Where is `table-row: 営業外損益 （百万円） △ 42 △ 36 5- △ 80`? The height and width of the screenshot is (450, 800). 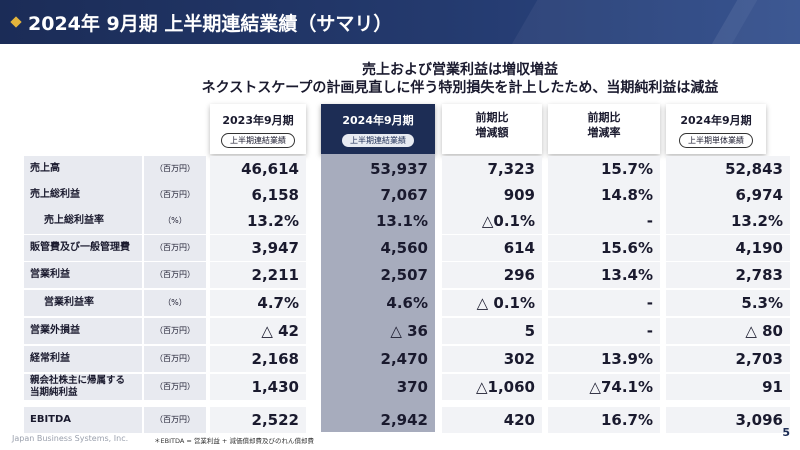
table-row: 営業外損益 （百万円） △ 42 △ 36 5- △ 80 is located at coordinates (407, 331).